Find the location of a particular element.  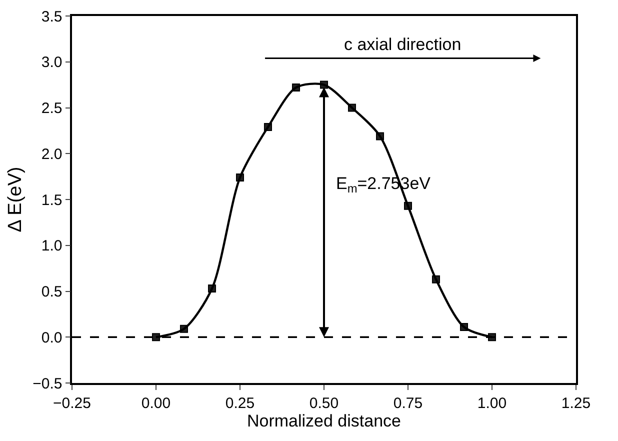

x-tick-label: 0.75 is located at coordinates (408, 403).